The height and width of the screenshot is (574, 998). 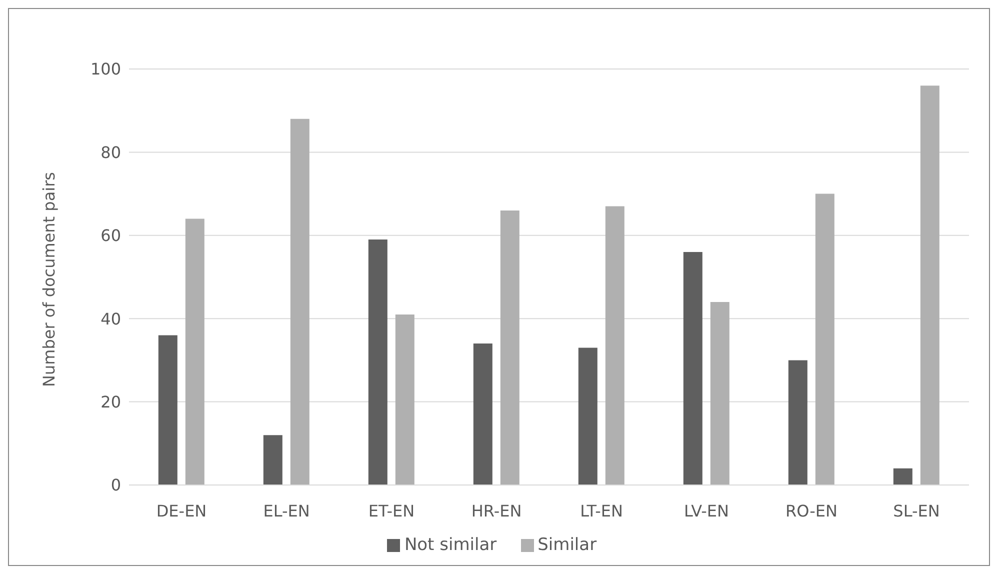 What do you see at coordinates (916, 510) in the screenshot?
I see `x-tick-label: SL-EN` at bounding box center [916, 510].